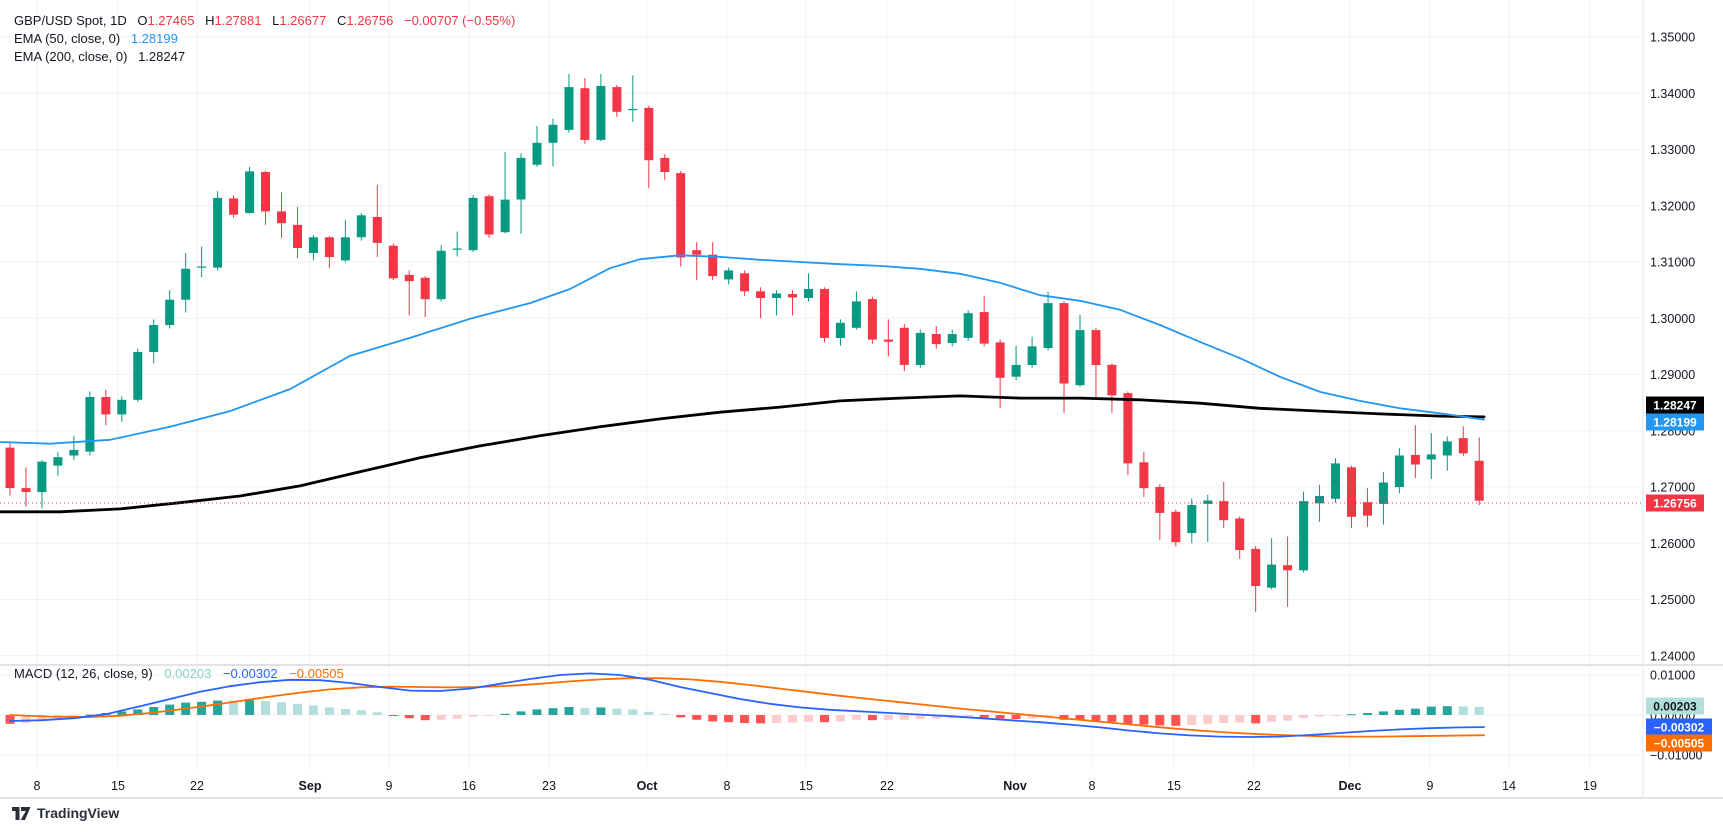 The width and height of the screenshot is (1723, 835). I want to click on svg-text: 1.31000, so click(1672, 263).